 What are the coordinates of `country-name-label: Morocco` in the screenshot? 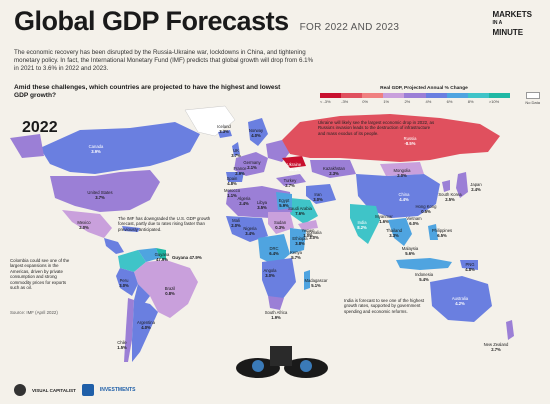 It's located at (232, 190).